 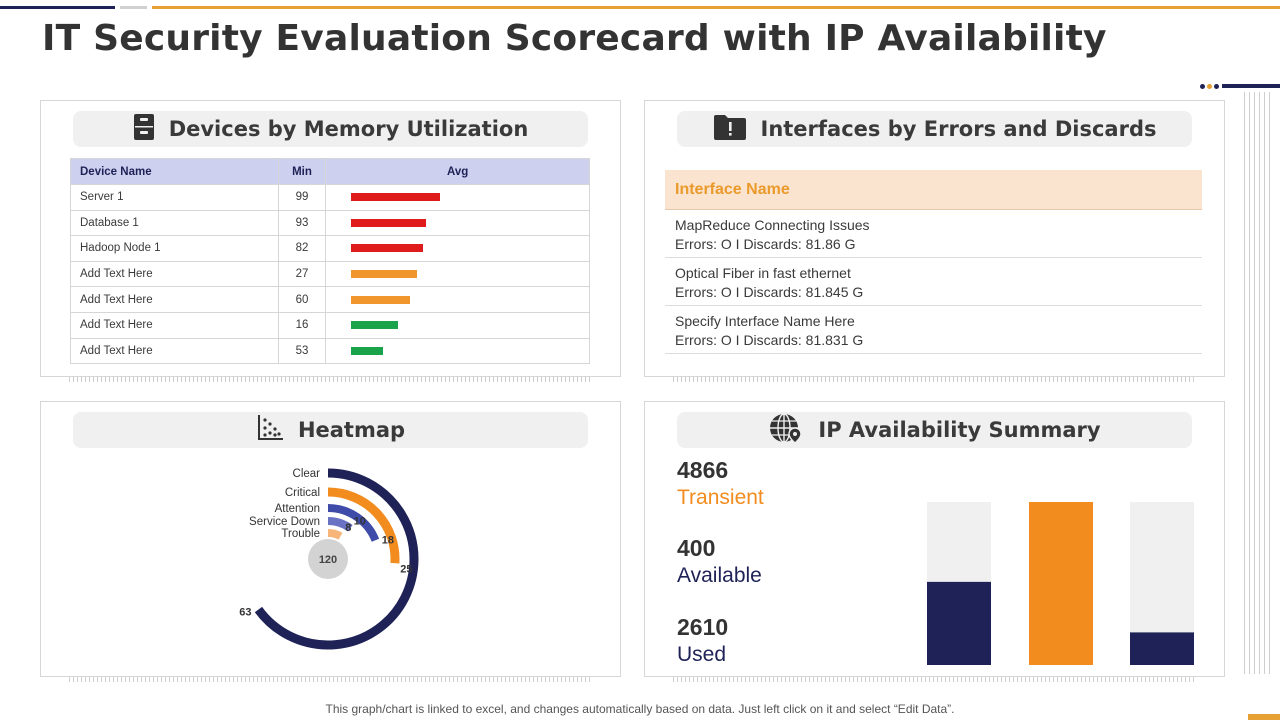 What do you see at coordinates (297, 509) in the screenshot?
I see `heatmap-ring-label: Attention` at bounding box center [297, 509].